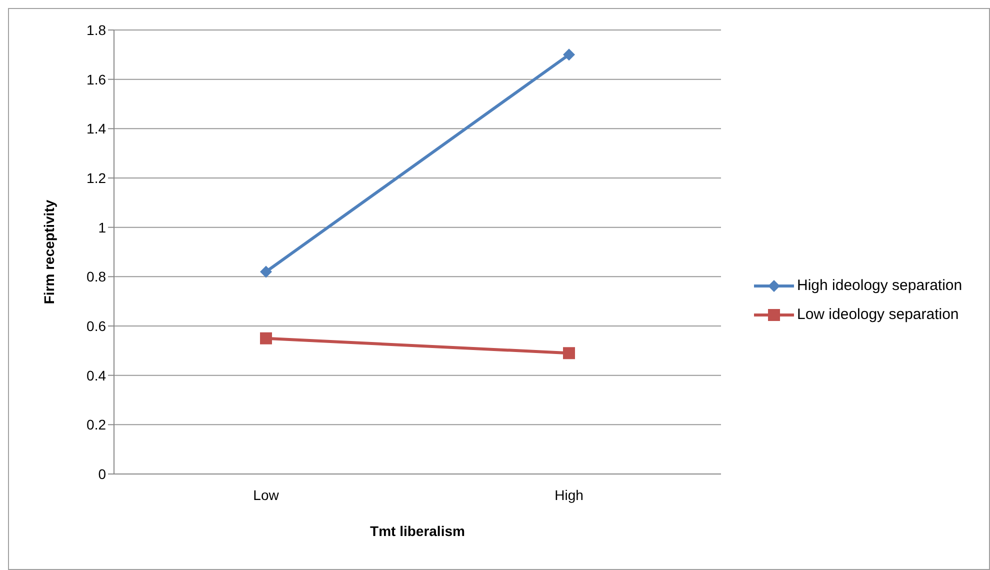  I want to click on x-axis-title: Tmt liberalism, so click(417, 531).